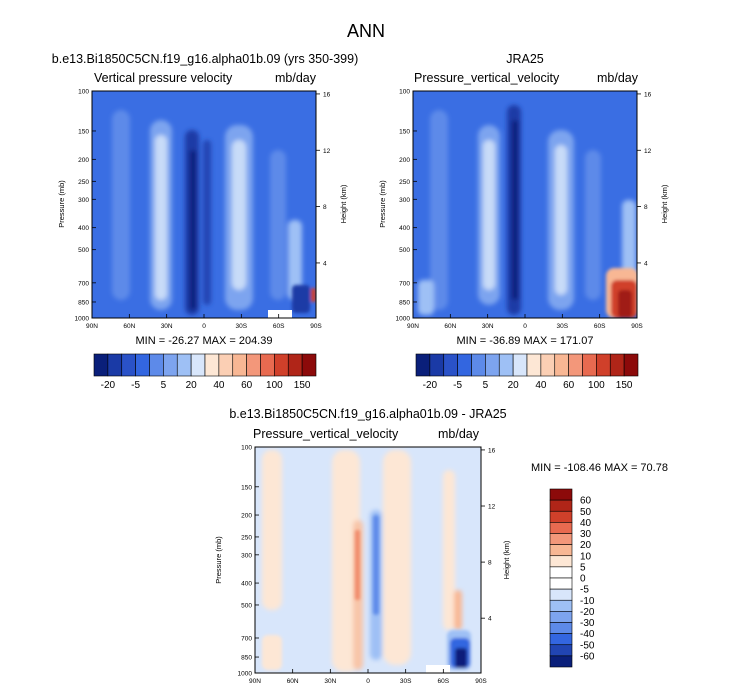 The width and height of the screenshot is (733, 694). Describe the element at coordinates (163, 78) in the screenshot. I see `panel-model-left-label: Vertical pressure velocity` at that location.